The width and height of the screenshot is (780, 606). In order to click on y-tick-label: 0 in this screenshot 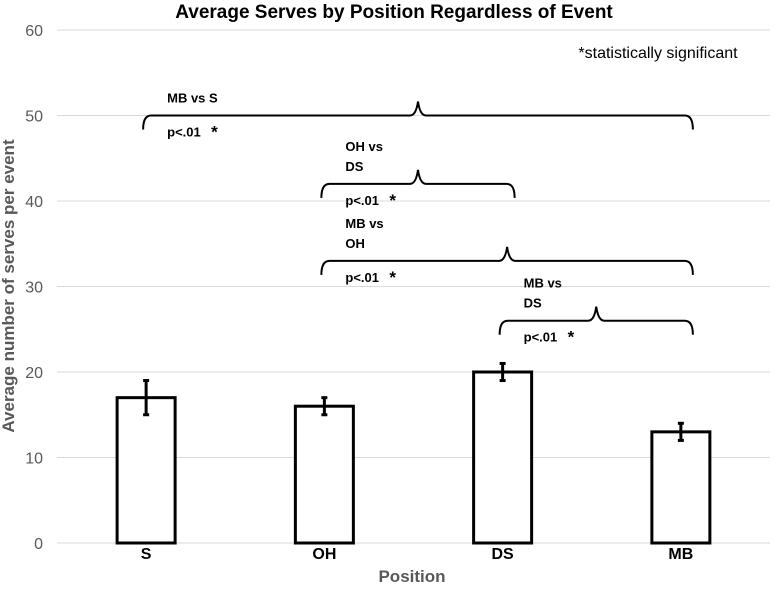, I will do `click(38, 544)`.